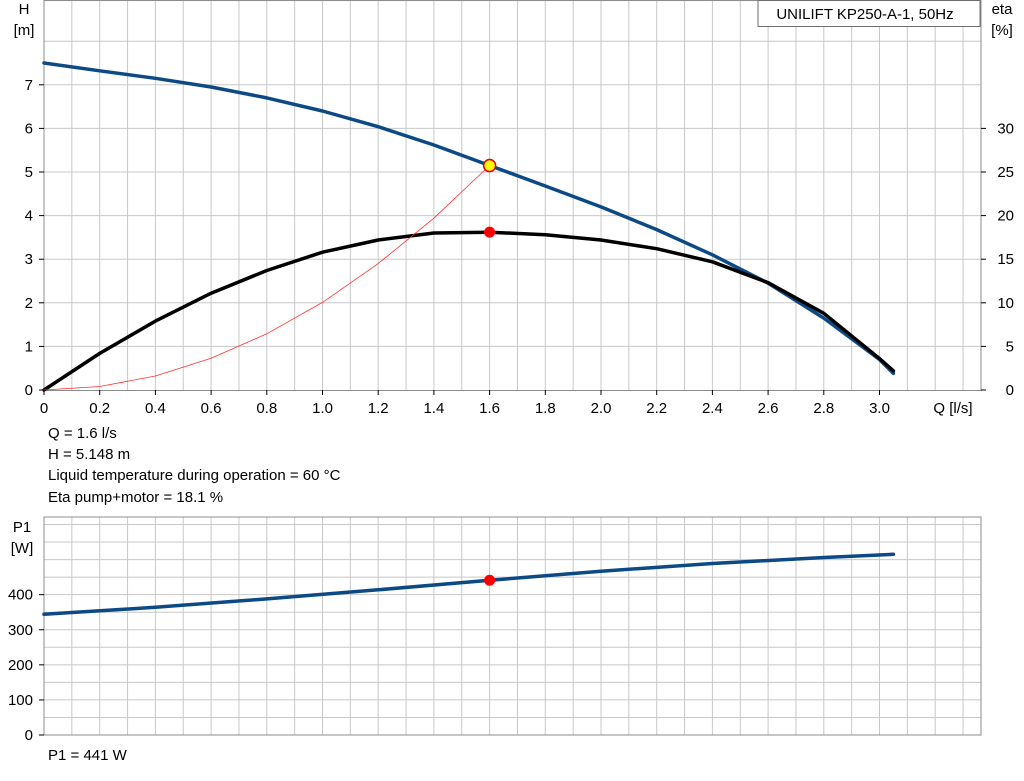 The image size is (1024, 781). I want to click on info-head: H = 5.148 m, so click(89, 454).